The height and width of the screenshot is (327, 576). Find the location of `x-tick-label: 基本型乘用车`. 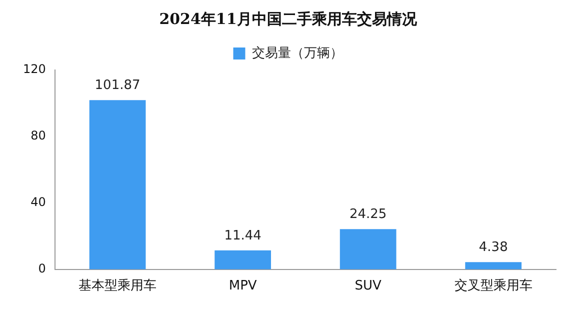

x-tick-label: 基本型乘用车 is located at coordinates (117, 286).